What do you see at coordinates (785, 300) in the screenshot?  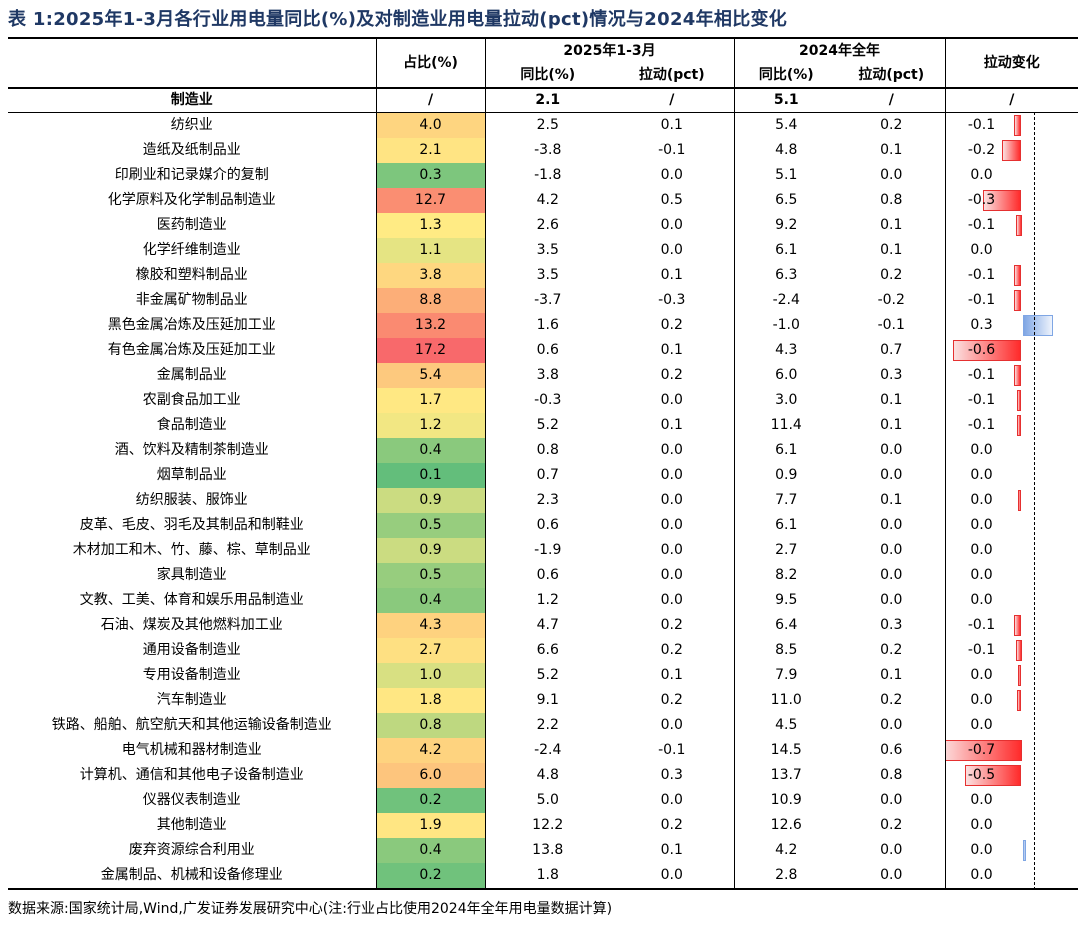 I see `row-yoy-2024: -2.4` at bounding box center [785, 300].